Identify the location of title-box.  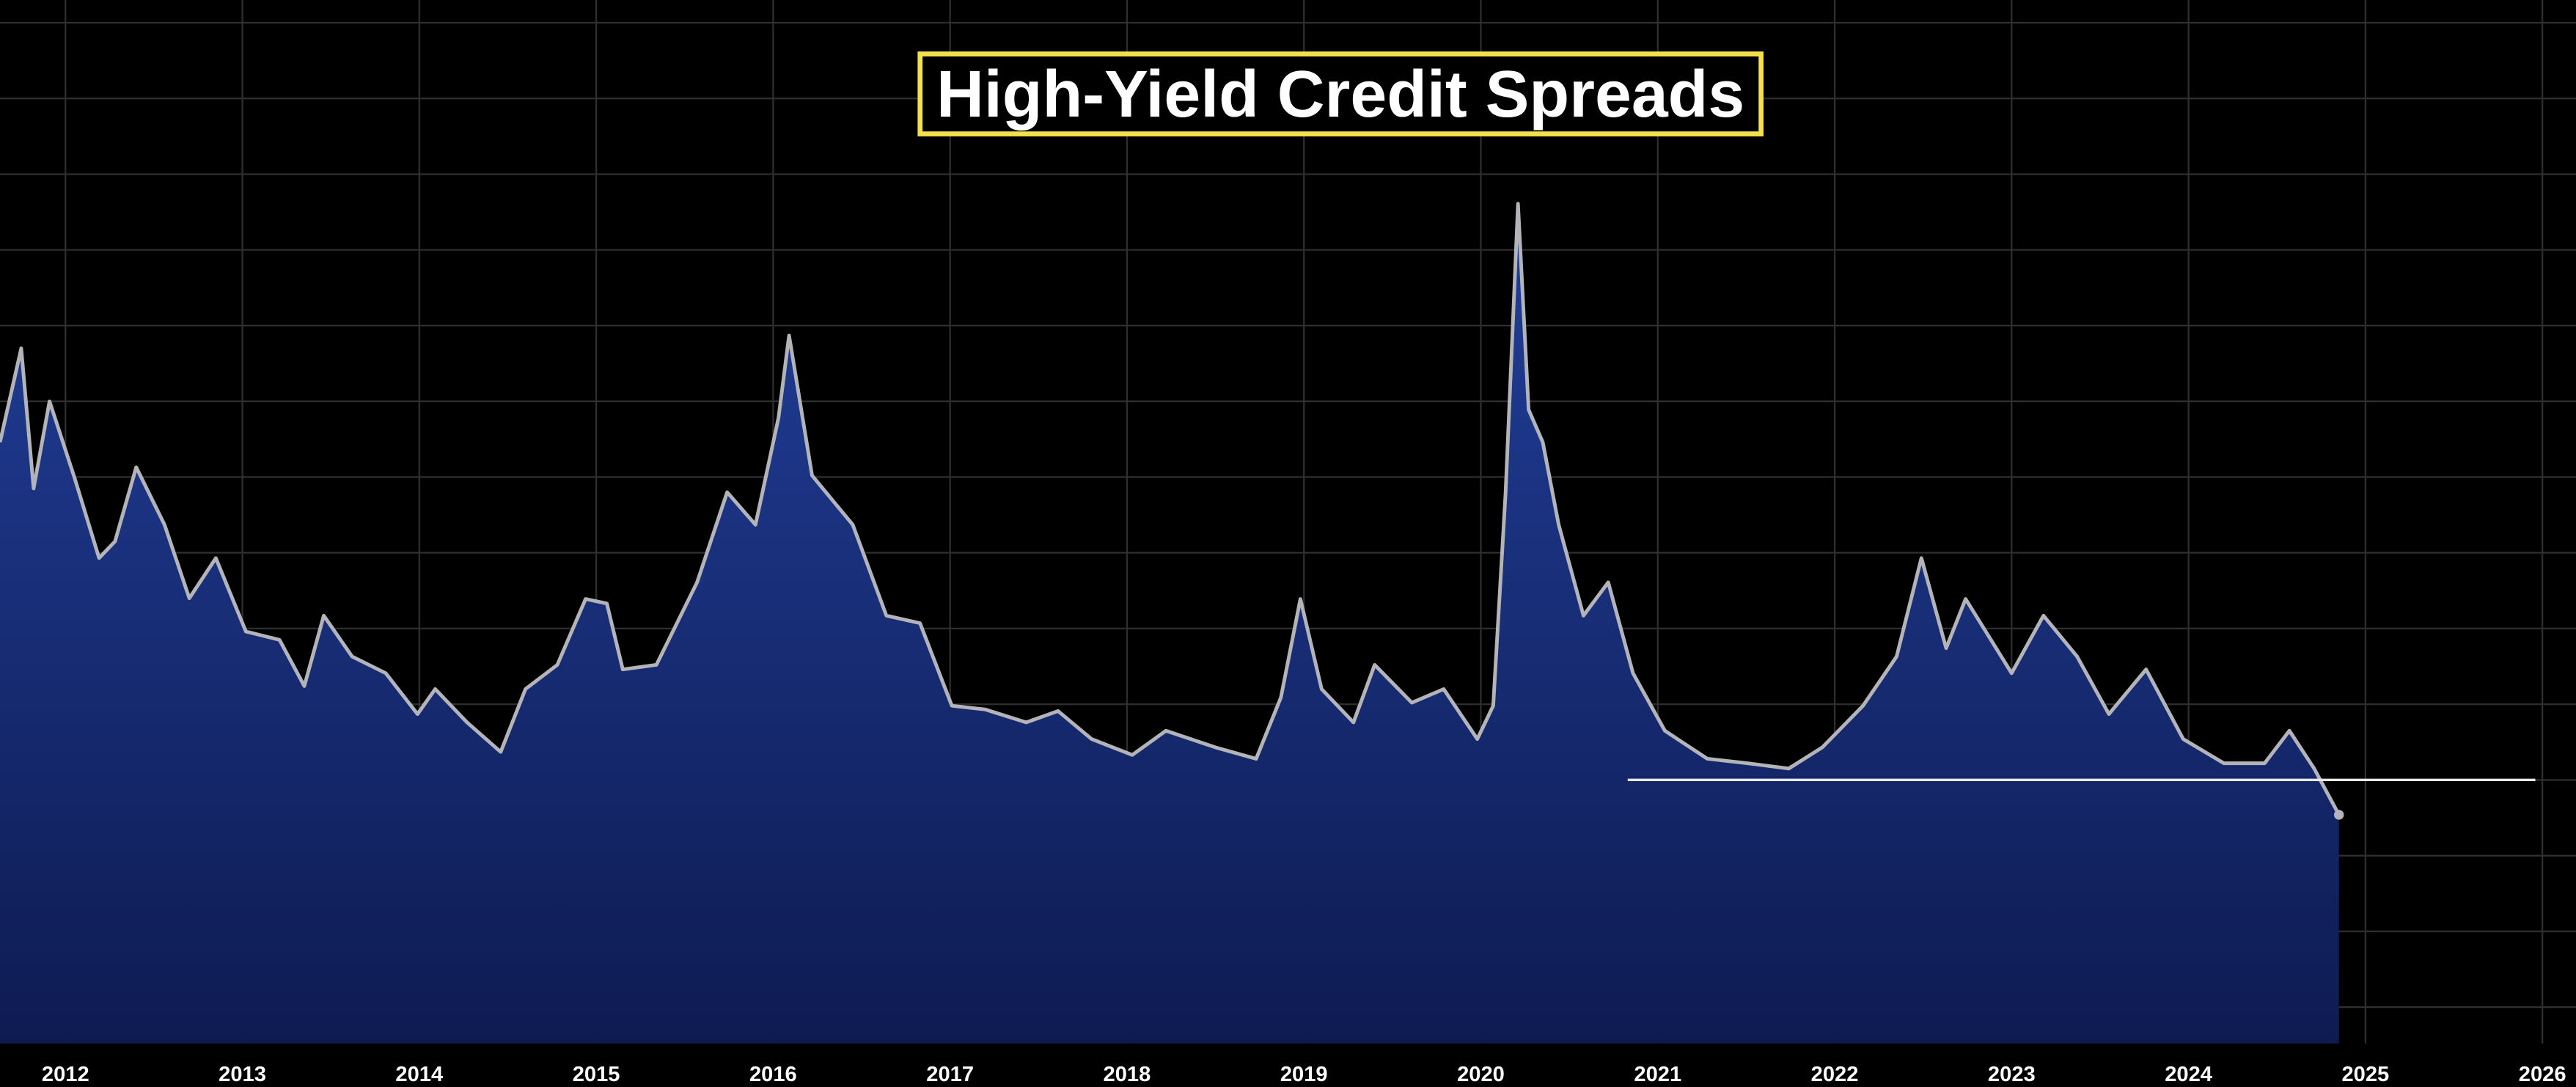
(1341, 93).